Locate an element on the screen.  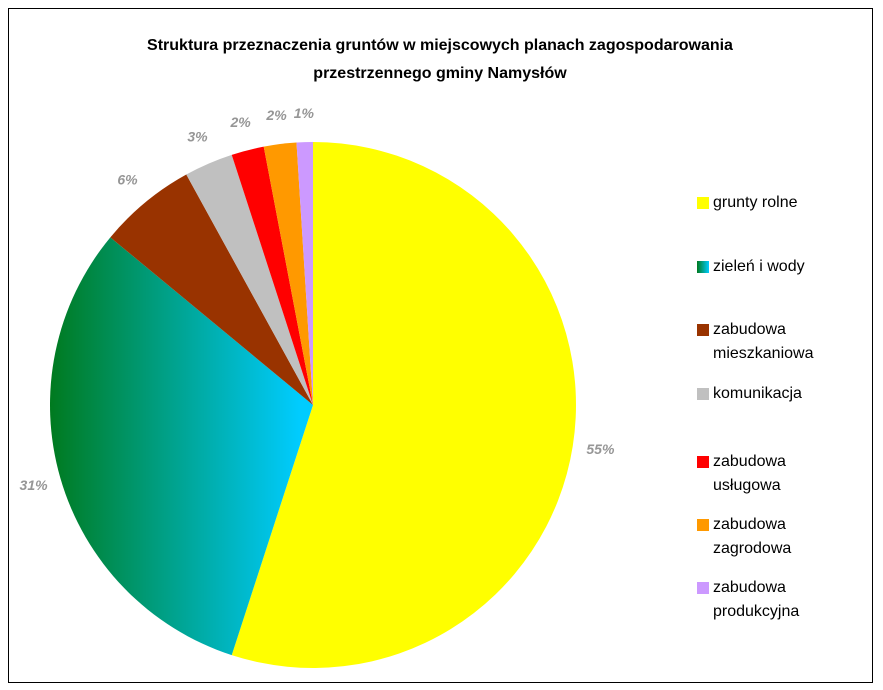
value-label: 1% is located at coordinates (304, 113).